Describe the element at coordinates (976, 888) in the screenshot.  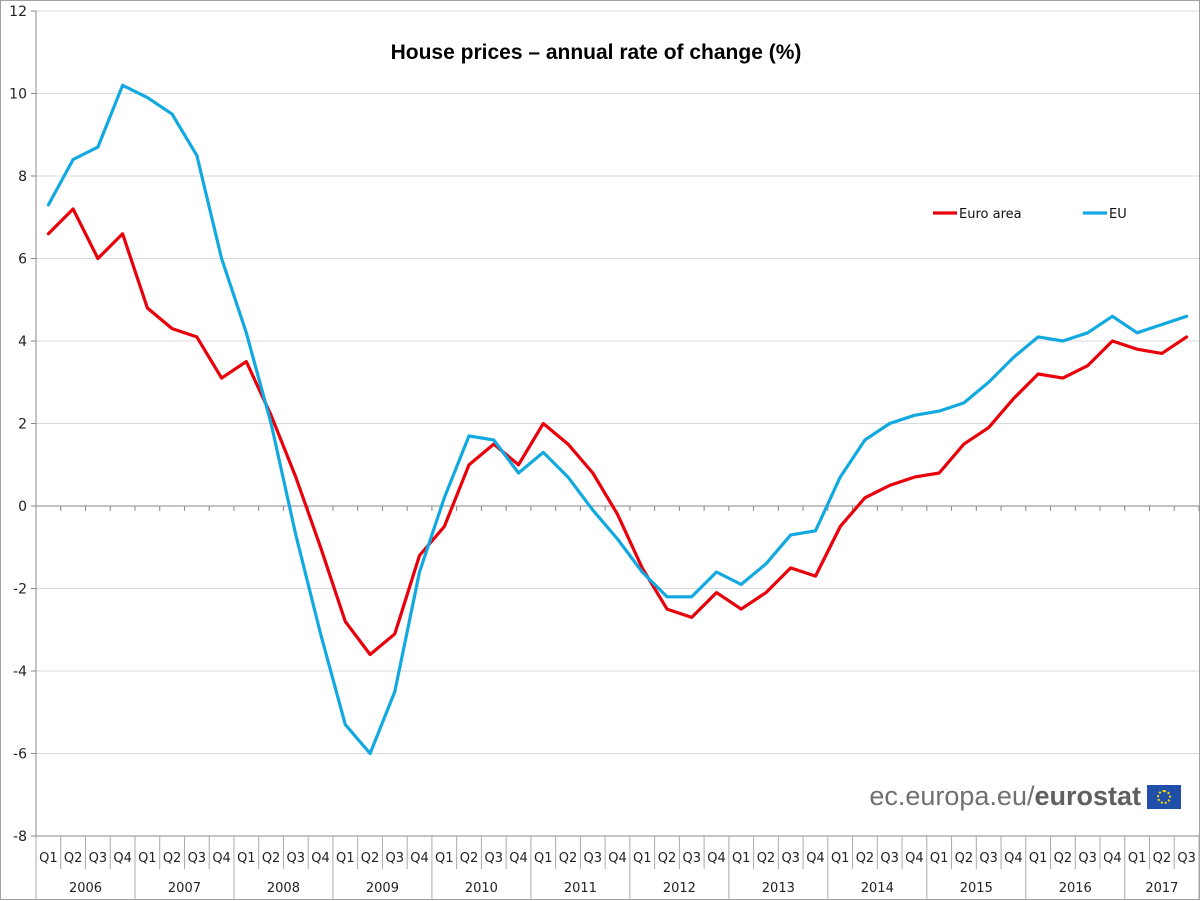
I see `x-year-label: 2015` at that location.